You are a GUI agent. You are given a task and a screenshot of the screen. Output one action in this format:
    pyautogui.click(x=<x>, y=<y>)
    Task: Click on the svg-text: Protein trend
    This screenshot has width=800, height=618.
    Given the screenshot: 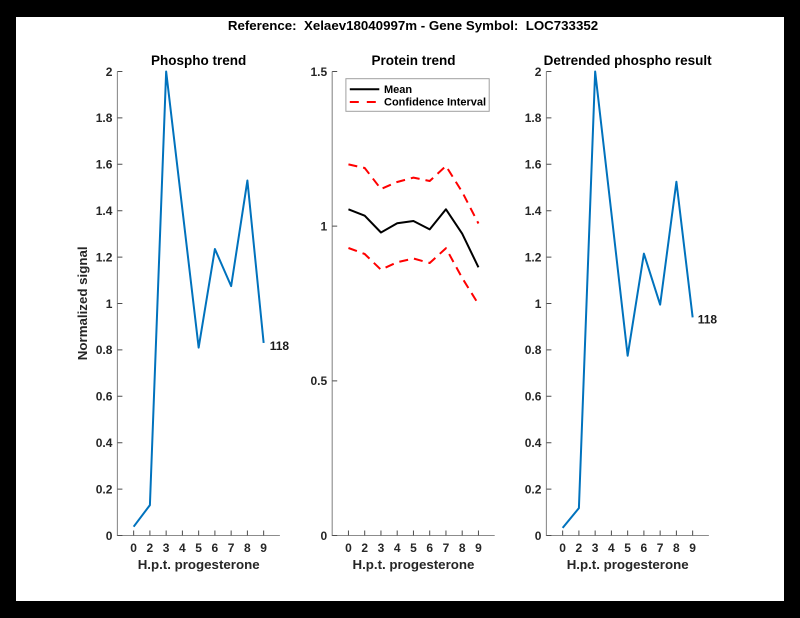 What is the action you would take?
    pyautogui.click(x=413, y=60)
    